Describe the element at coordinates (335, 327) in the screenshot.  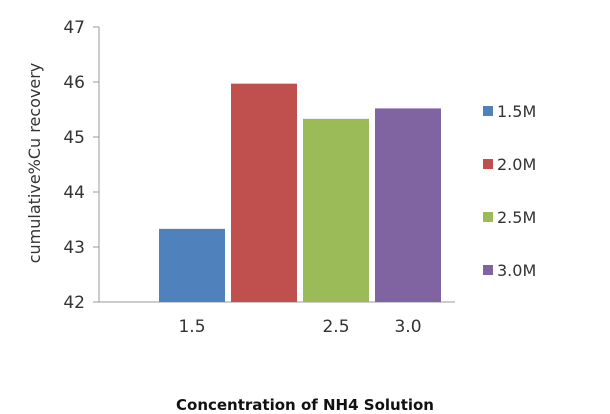
I see `x-tick-label: 2.5` at that location.